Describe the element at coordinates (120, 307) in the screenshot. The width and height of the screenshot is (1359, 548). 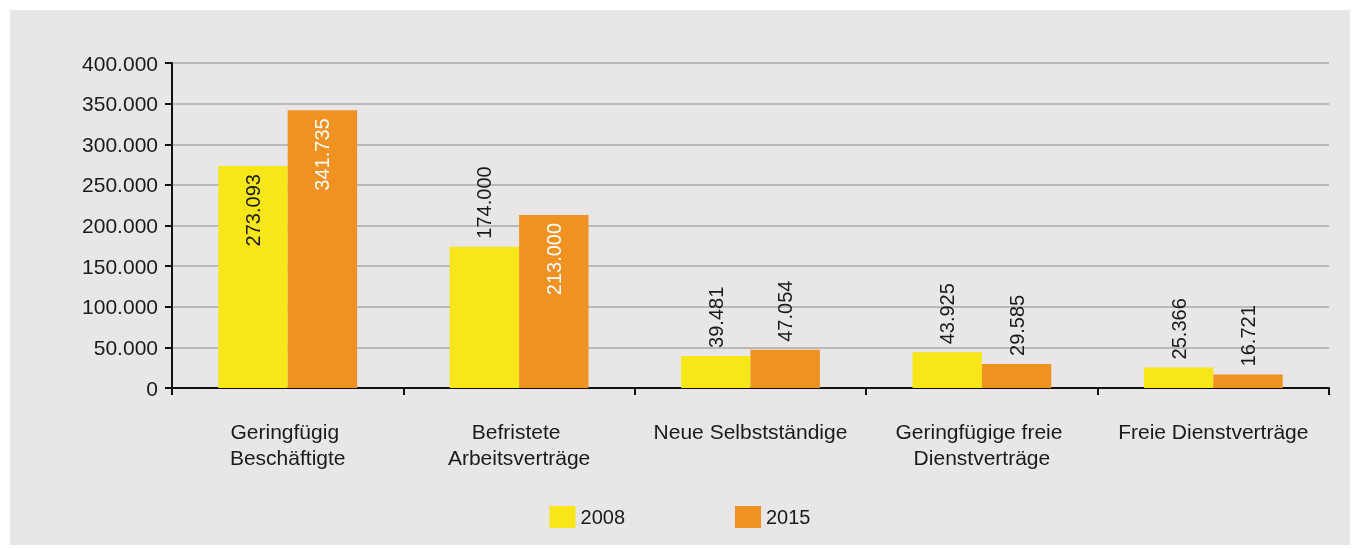
I see `y-tick-label: 100.000` at that location.